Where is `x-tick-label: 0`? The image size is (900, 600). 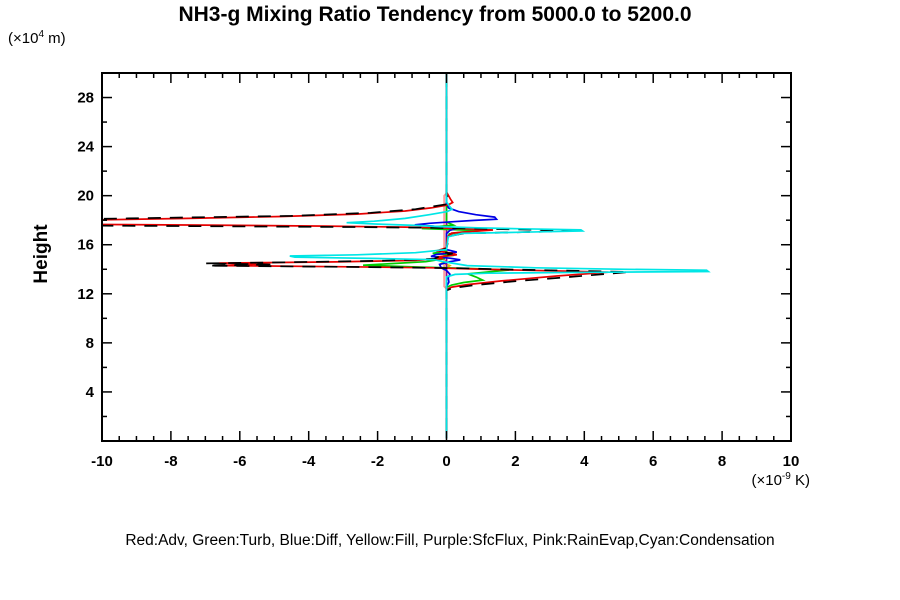
x-tick-label: 0 is located at coordinates (446, 461).